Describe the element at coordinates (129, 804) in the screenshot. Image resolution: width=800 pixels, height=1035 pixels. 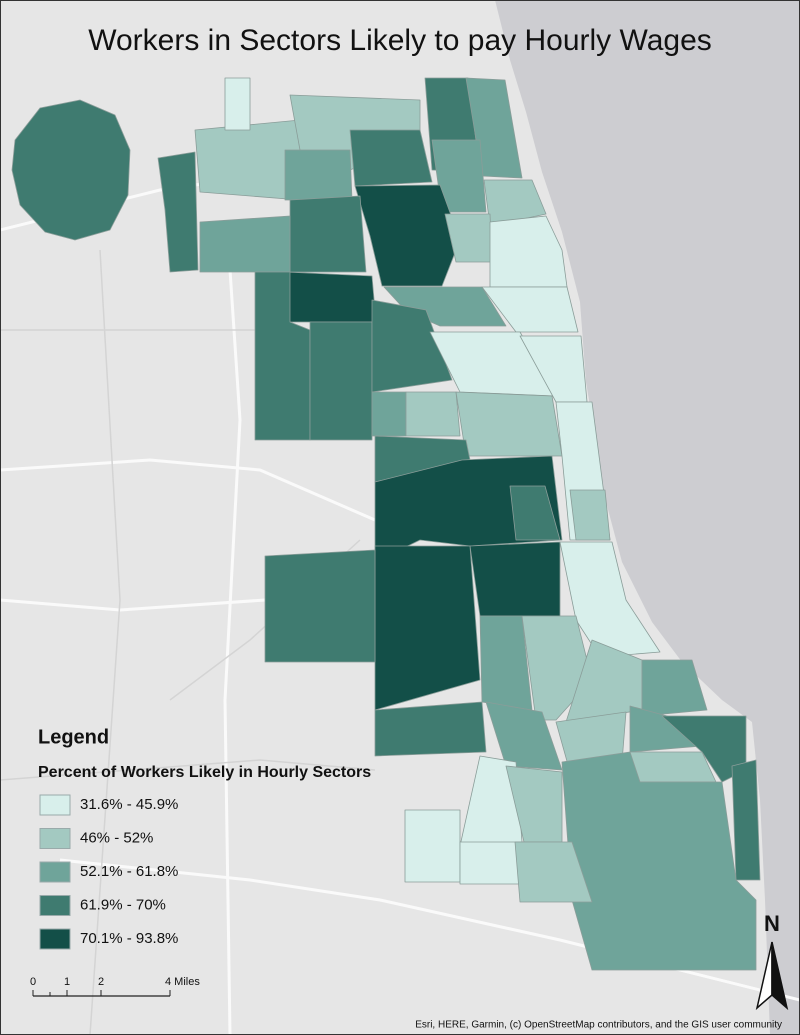
I see `legend-label: 31.6% - 45.9%` at that location.